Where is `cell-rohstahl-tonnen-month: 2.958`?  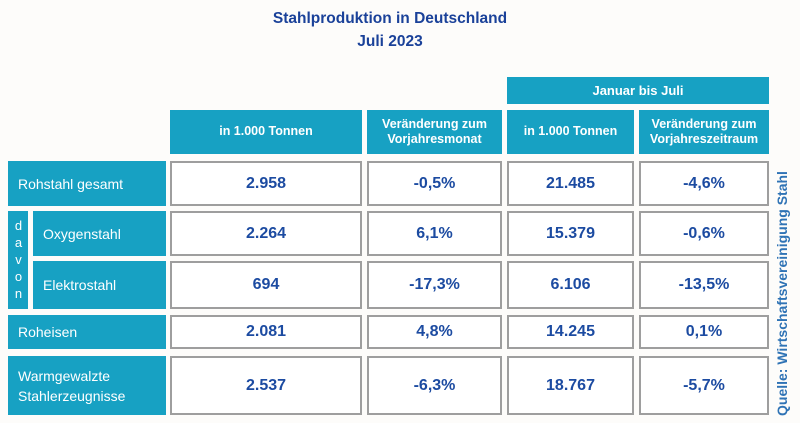 cell-rohstahl-tonnen-month: 2.958 is located at coordinates (266, 183).